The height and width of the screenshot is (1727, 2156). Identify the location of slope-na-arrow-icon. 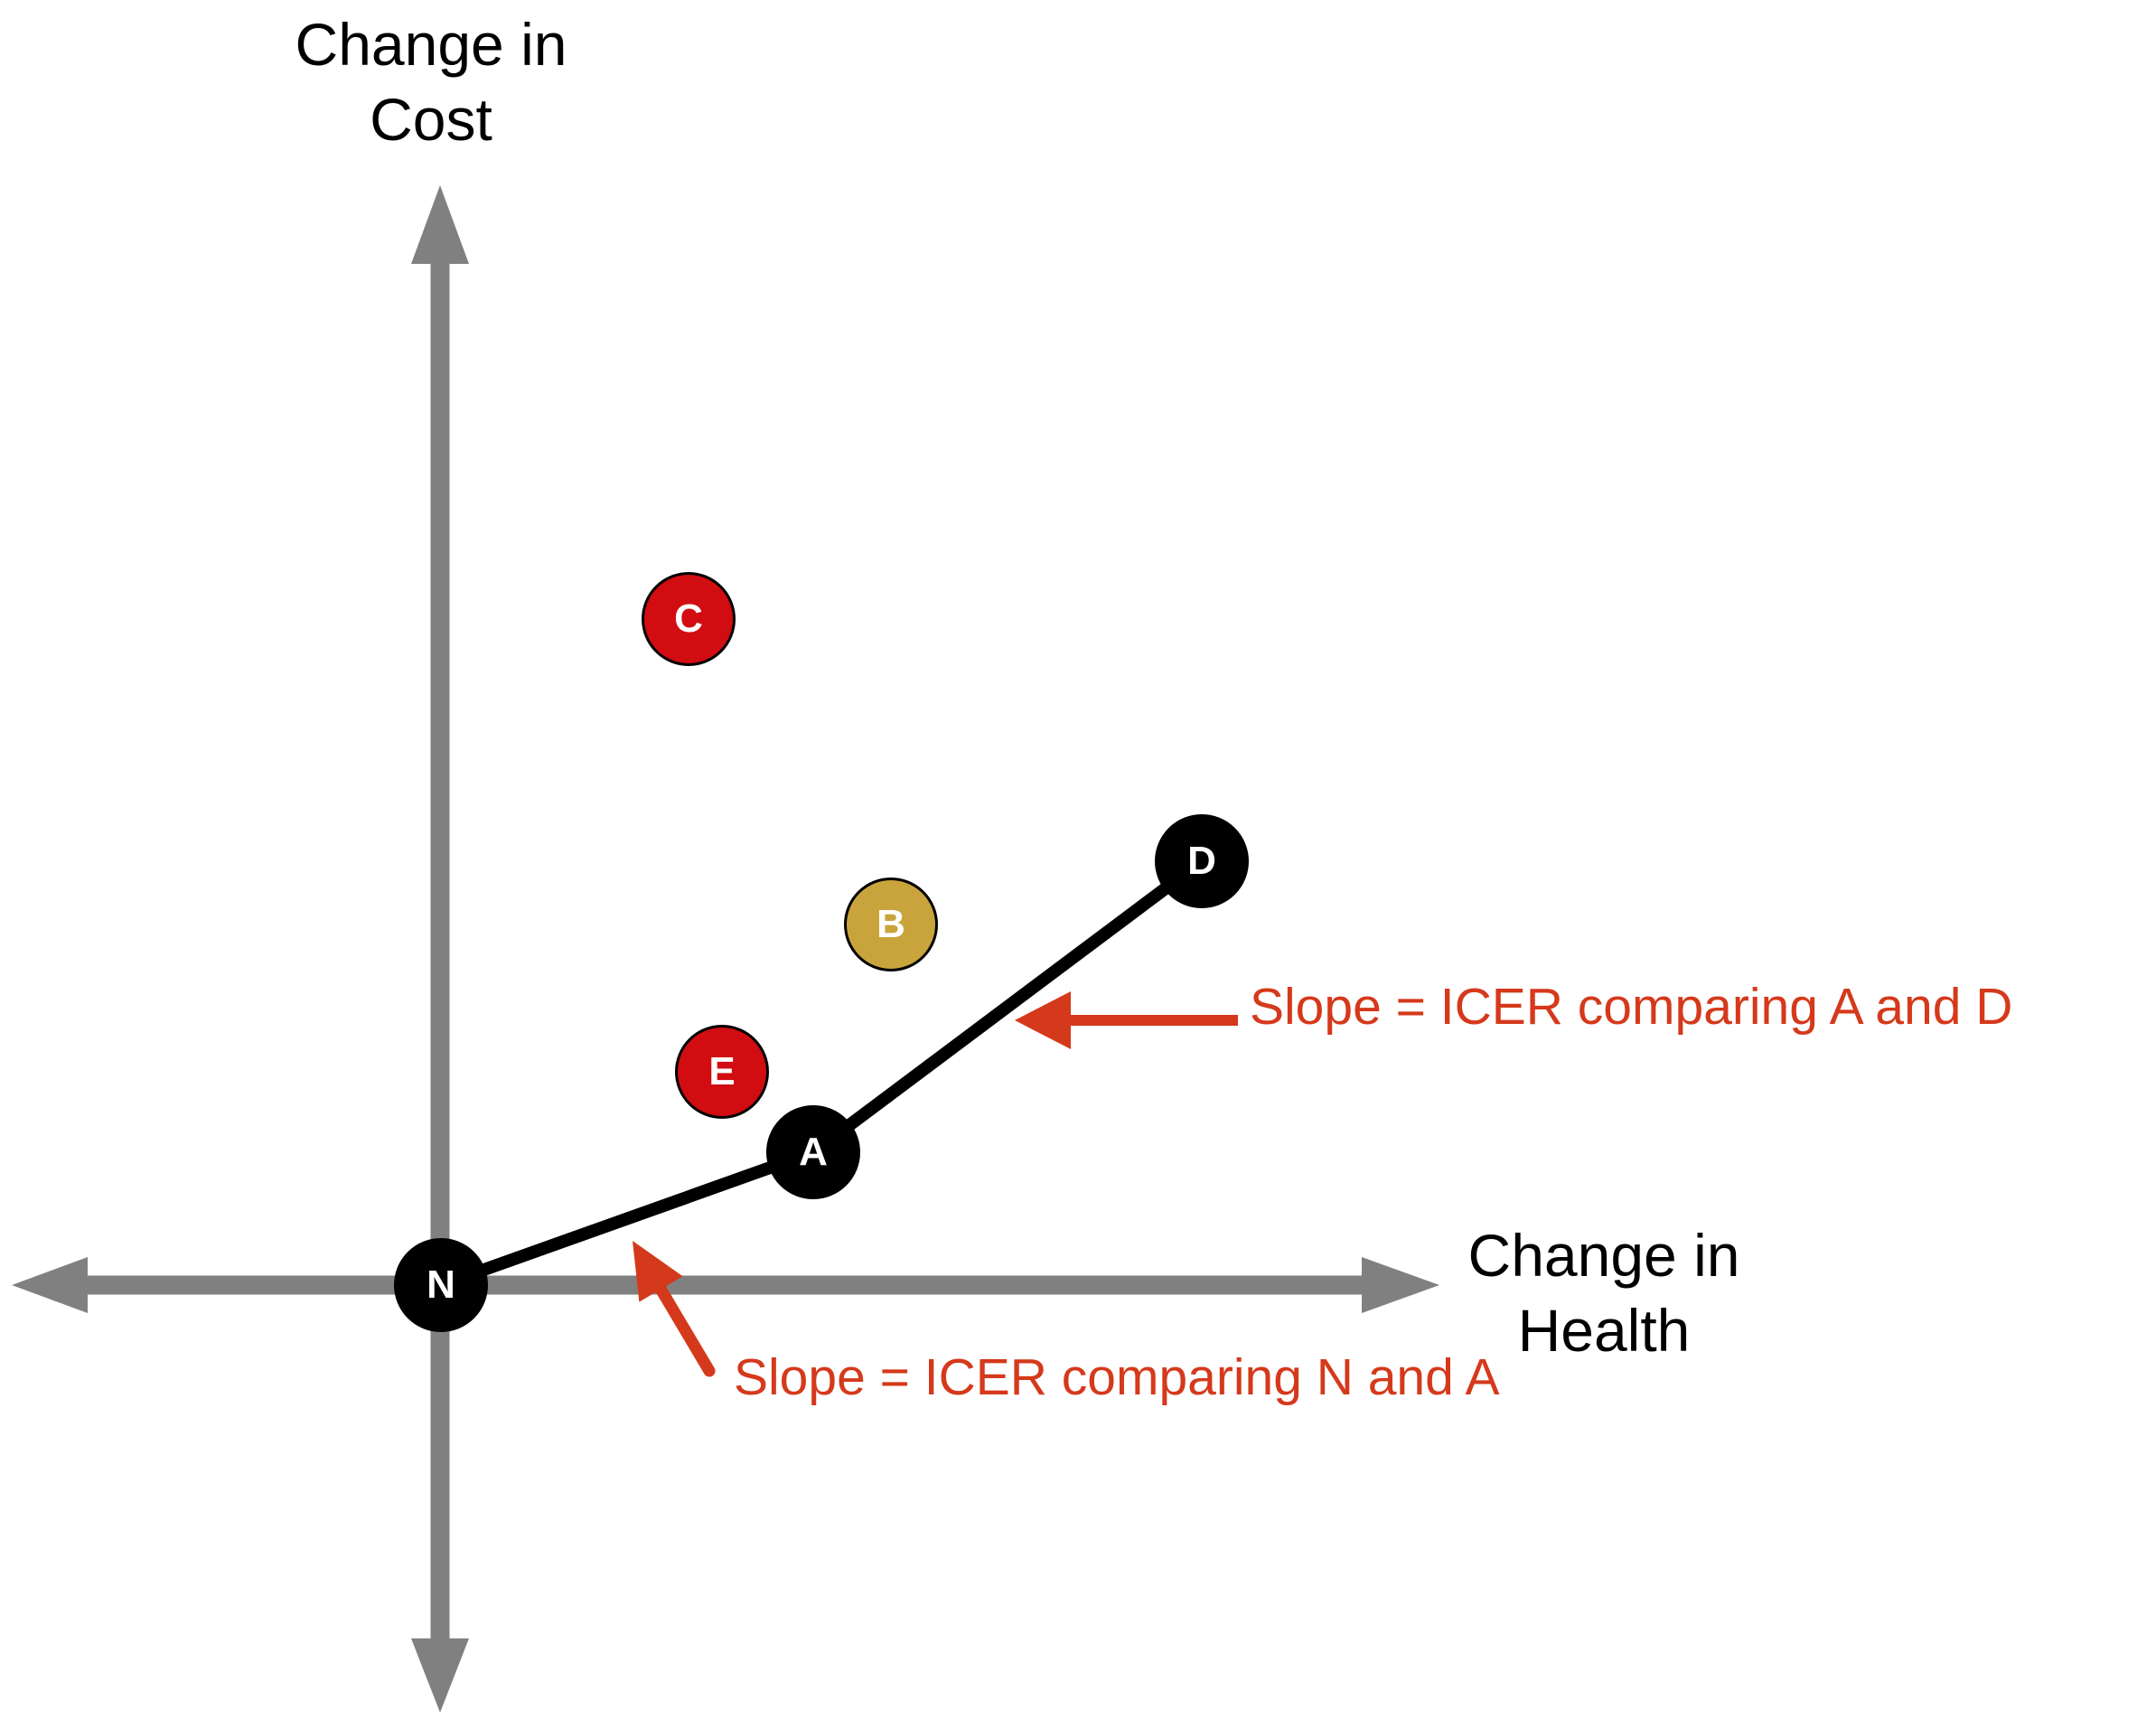
(674, 1309).